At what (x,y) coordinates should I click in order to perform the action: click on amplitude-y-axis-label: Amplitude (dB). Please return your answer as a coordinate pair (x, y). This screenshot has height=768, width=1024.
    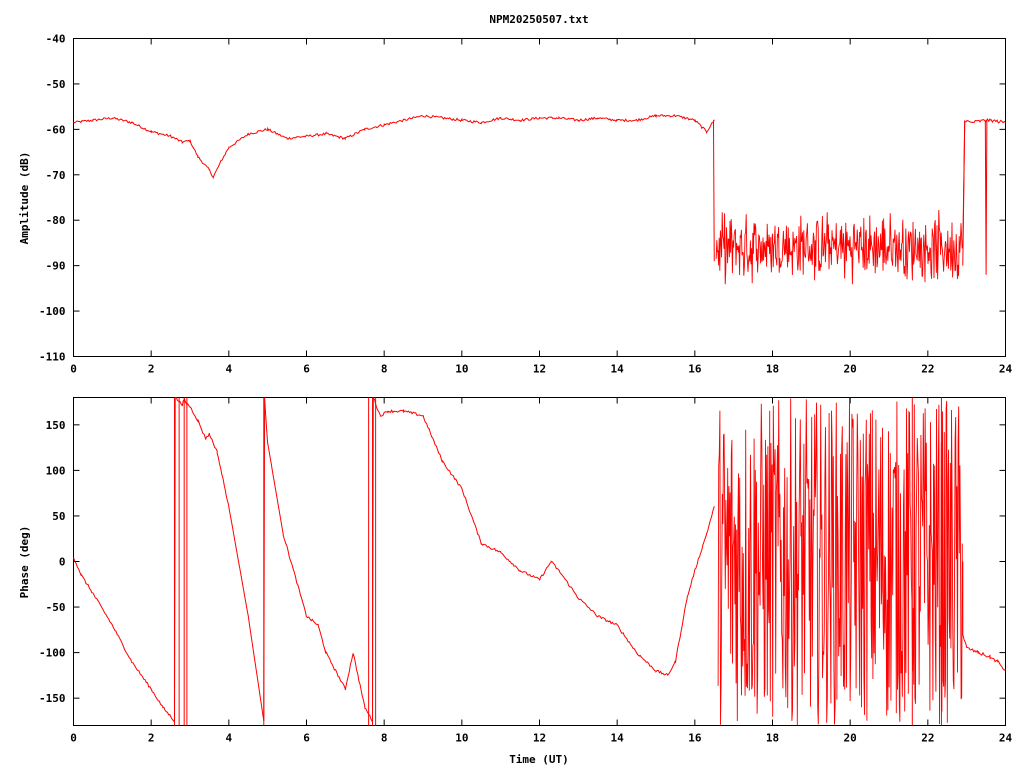
    Looking at the image, I should click on (24, 198).